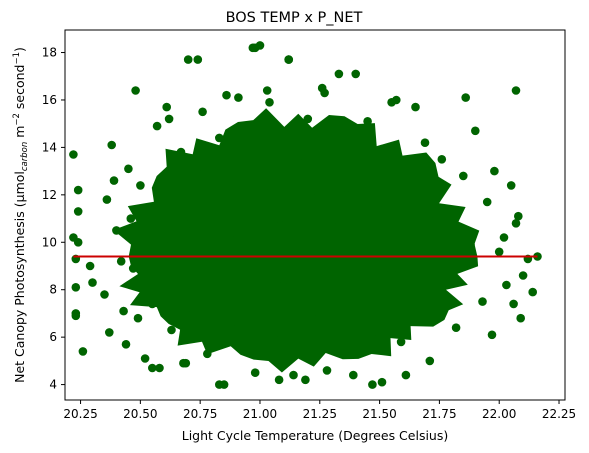  I want to click on x-tick-label: 21.00, so click(260, 414).